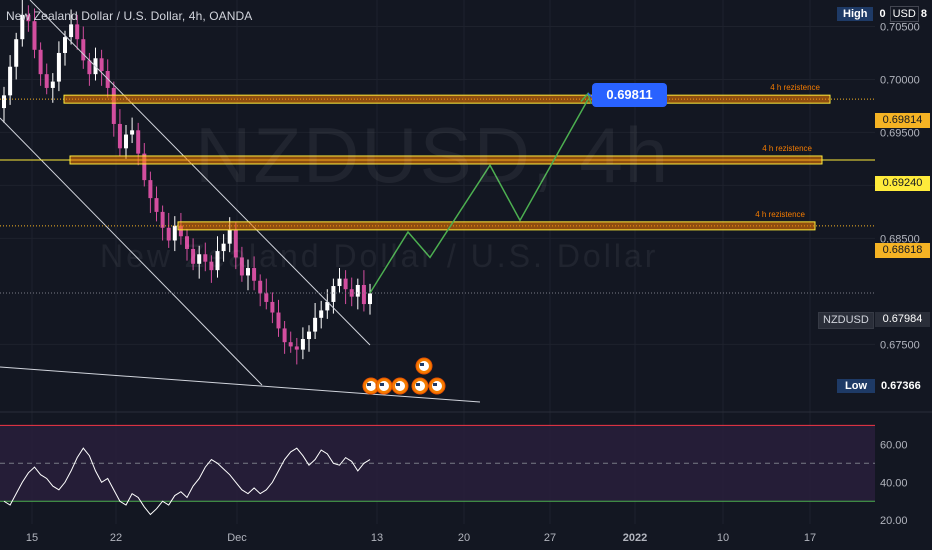 The height and width of the screenshot is (550, 932). I want to click on price-axis-tick: 0.67500, so click(900, 345).